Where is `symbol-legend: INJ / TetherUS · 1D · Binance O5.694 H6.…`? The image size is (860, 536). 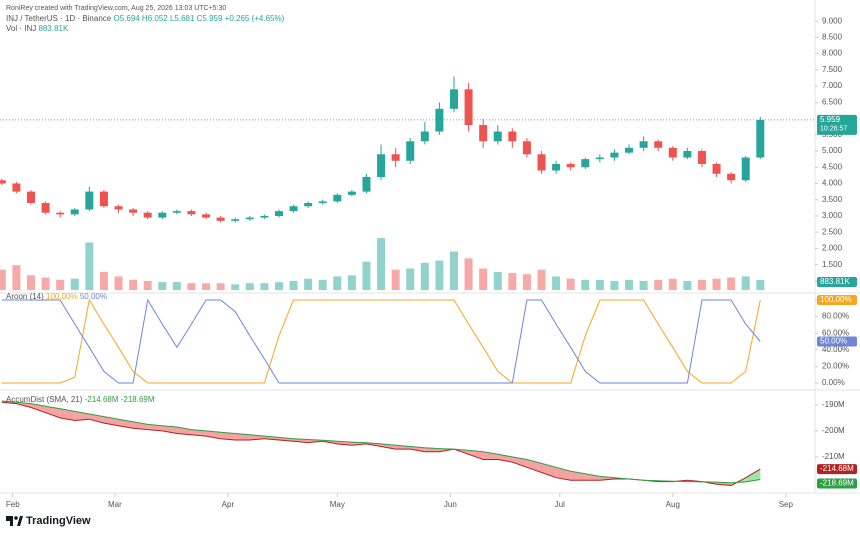
symbol-legend: INJ / TetherUS · 1D · Binance O5.694 H6.… is located at coordinates (145, 18).